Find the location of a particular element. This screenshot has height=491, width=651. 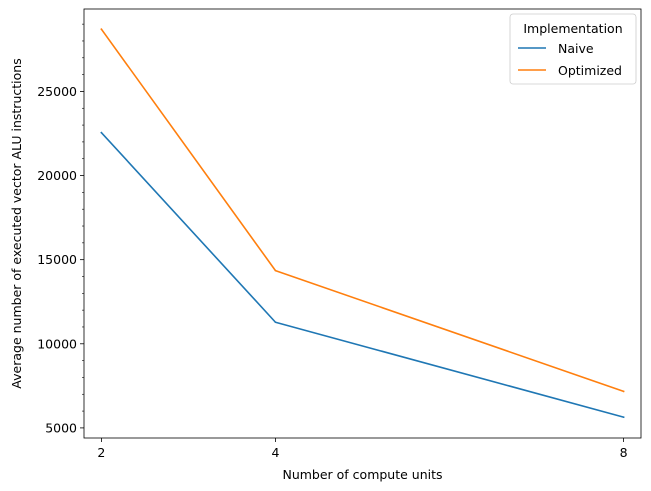

y-tick-label: 10000 is located at coordinates (57, 343).